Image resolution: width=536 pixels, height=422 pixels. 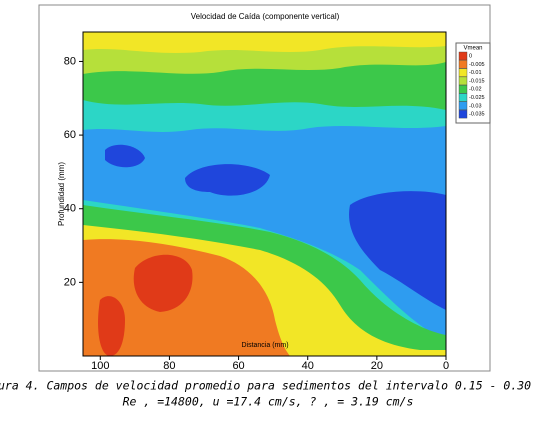 I want to click on legend-label: 0, so click(x=470, y=56).